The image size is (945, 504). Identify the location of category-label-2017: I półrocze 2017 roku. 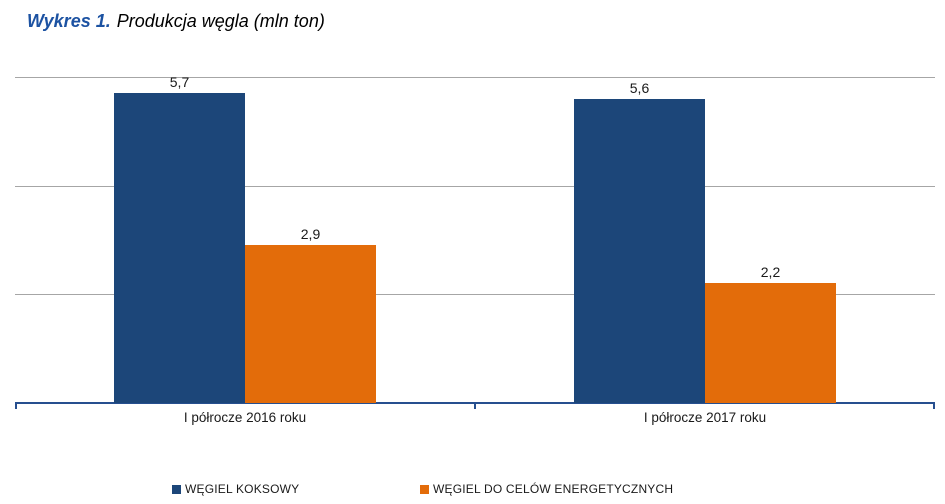
(705, 417).